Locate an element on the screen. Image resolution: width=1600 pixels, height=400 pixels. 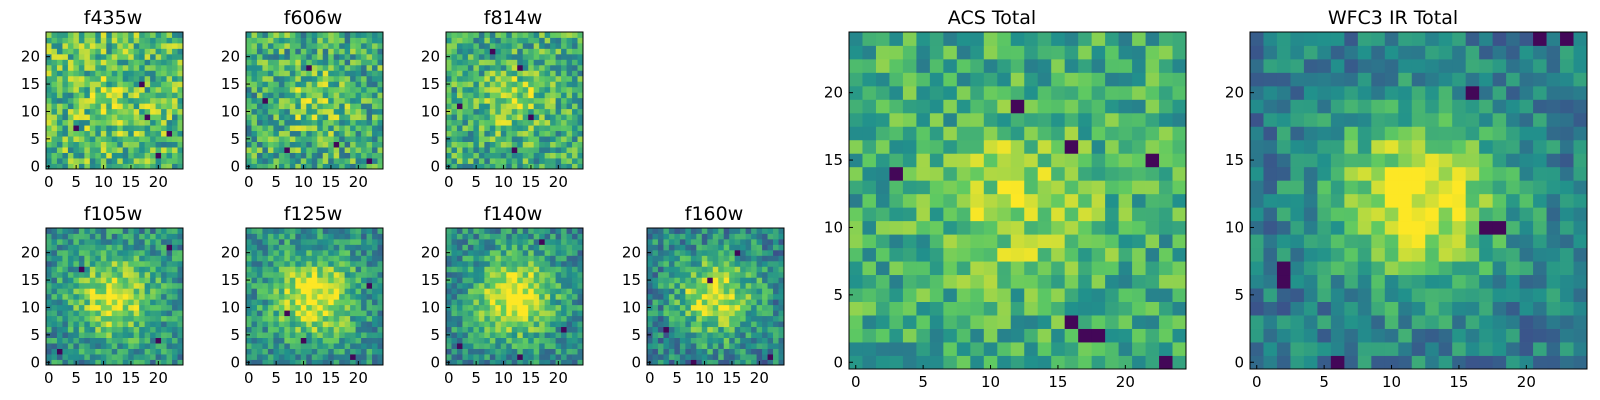
y-tick-label: 5 is located at coordinates (435, 139).